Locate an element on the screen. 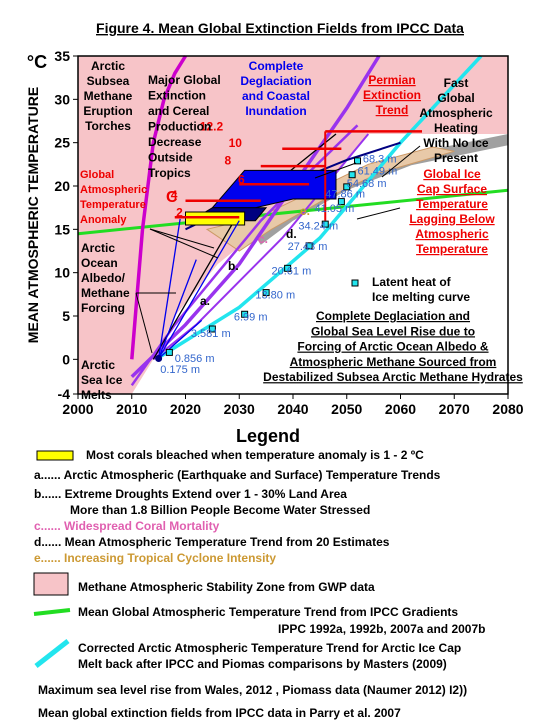 This screenshot has height=727, width=550. legend-heading: Legend is located at coordinates (268, 436).